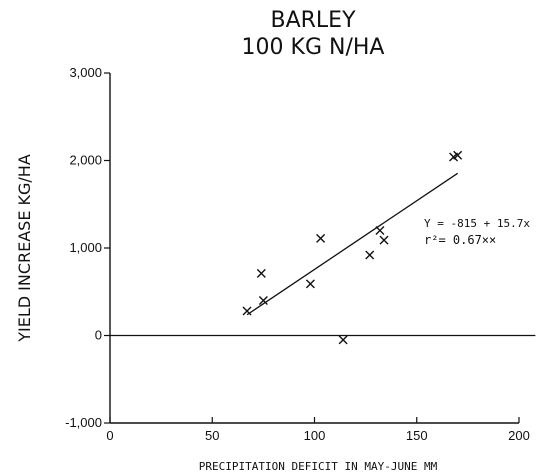 Image resolution: width=549 pixels, height=476 pixels. What do you see at coordinates (24, 248) in the screenshot?
I see `y-axis-label: YIELD INCREASE KG/HA` at bounding box center [24, 248].